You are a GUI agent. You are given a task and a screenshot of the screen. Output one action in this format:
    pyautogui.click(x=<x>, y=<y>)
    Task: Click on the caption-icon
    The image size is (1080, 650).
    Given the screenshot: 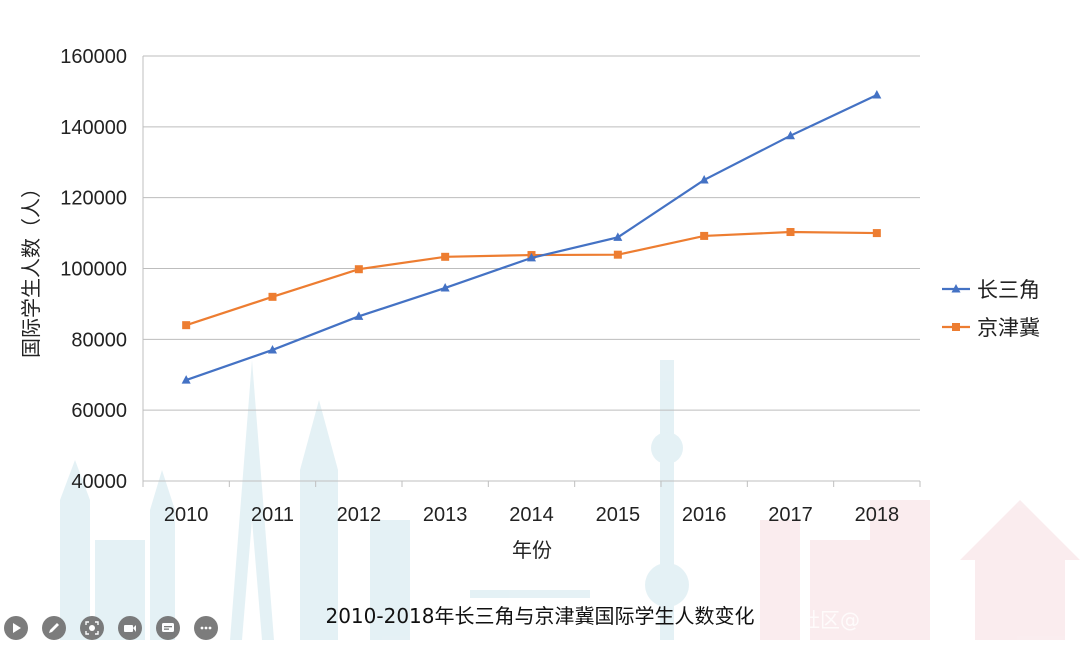 What is the action you would take?
    pyautogui.click(x=168, y=628)
    